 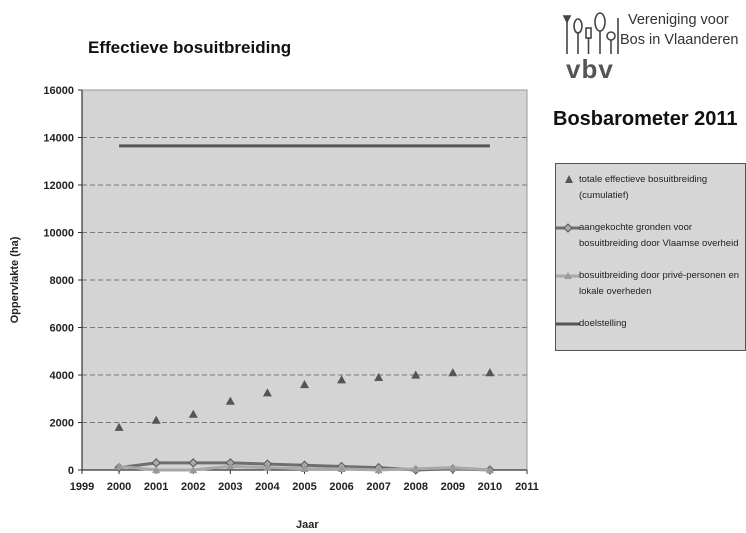 I want to click on logo-org-line1: Vereniging voor, so click(x=678, y=20).